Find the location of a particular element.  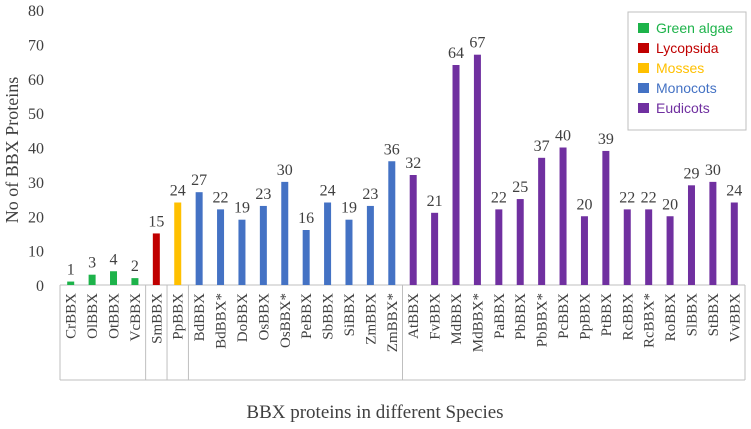

legend-label: Green algae is located at coordinates (694, 28).